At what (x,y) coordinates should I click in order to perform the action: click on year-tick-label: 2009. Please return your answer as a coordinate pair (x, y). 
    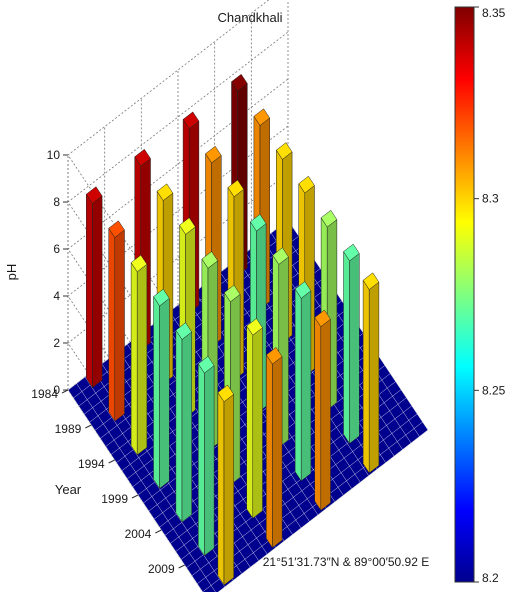
    Looking at the image, I should click on (161, 569).